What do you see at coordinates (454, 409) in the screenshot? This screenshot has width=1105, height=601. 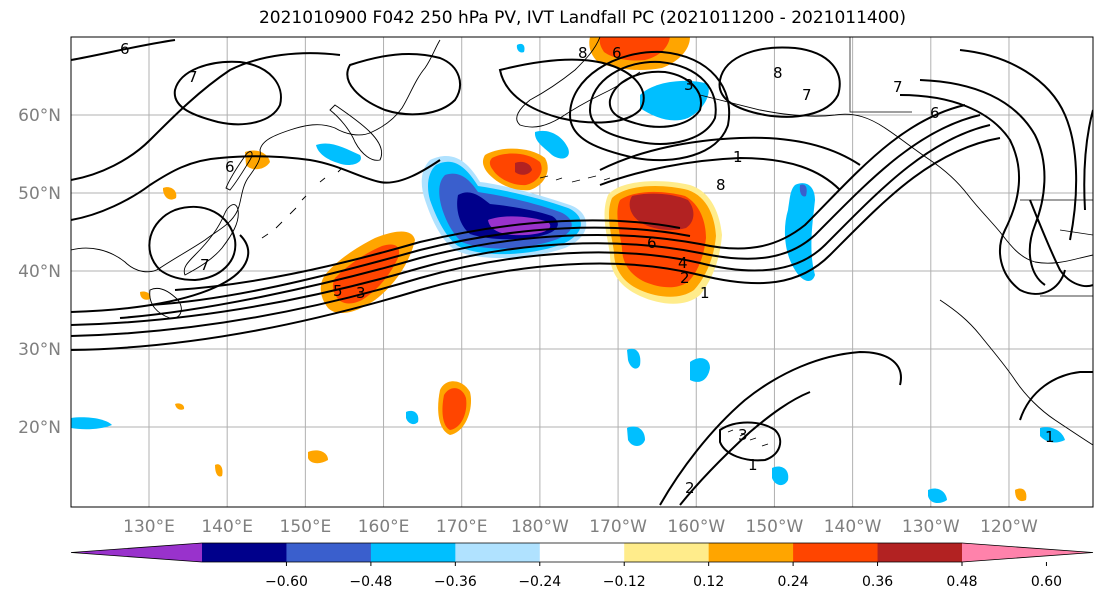 I see `positive-patch-small-1b` at bounding box center [454, 409].